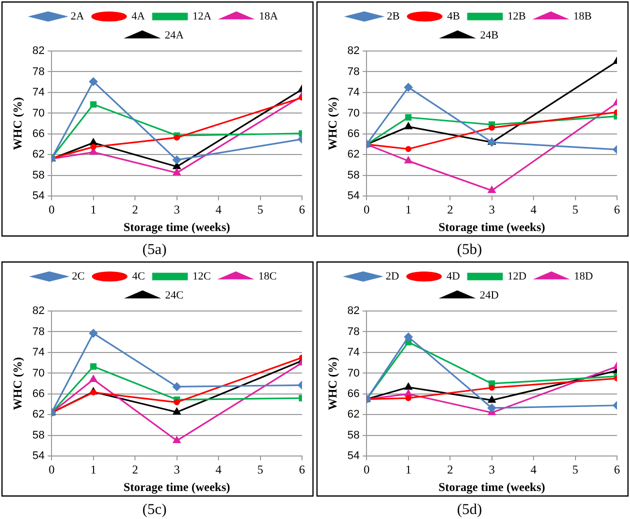 The height and width of the screenshot is (519, 630). What do you see at coordinates (453, 276) in the screenshot?
I see `legend-label: 4D` at bounding box center [453, 276].